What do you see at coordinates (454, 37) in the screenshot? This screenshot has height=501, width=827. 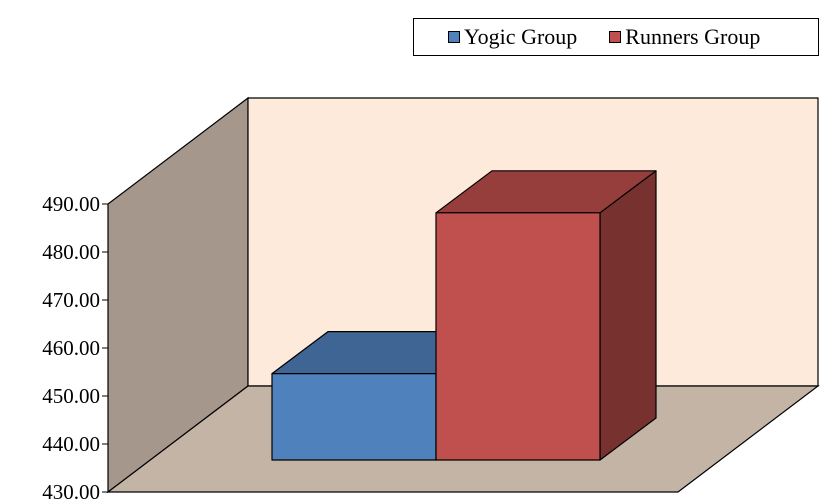 I see `legend-swatch-yogic` at bounding box center [454, 37].